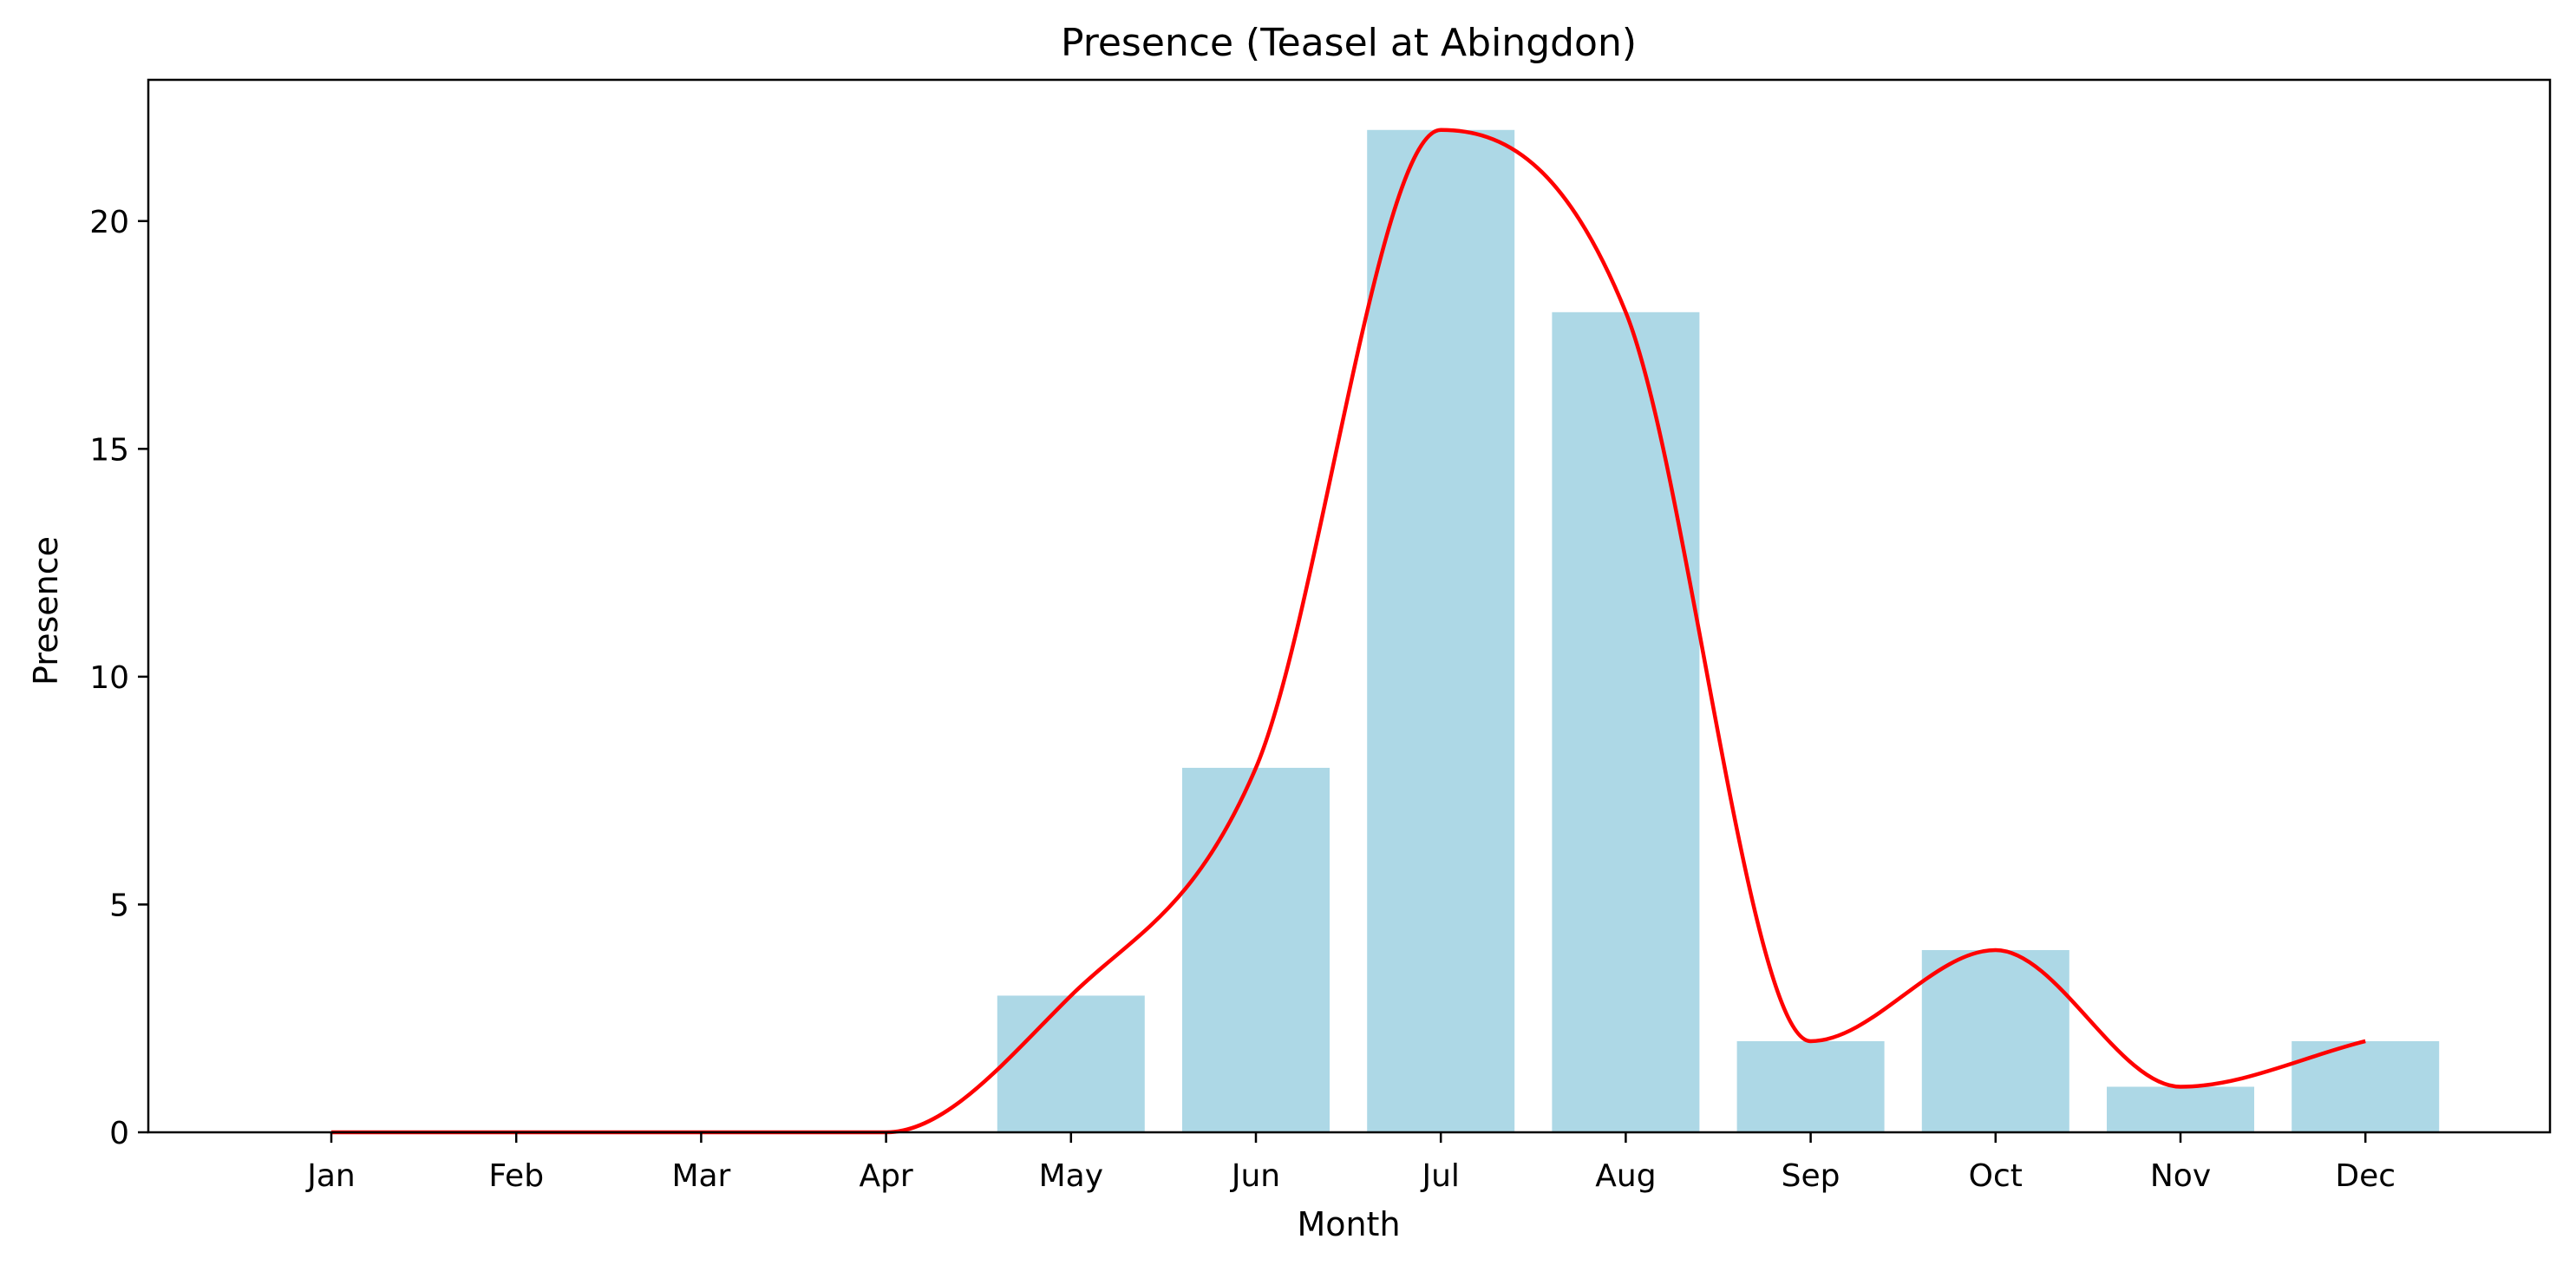  What do you see at coordinates (1255, 1176) in the screenshot?
I see `x-tick-label-jun: Jun` at bounding box center [1255, 1176].